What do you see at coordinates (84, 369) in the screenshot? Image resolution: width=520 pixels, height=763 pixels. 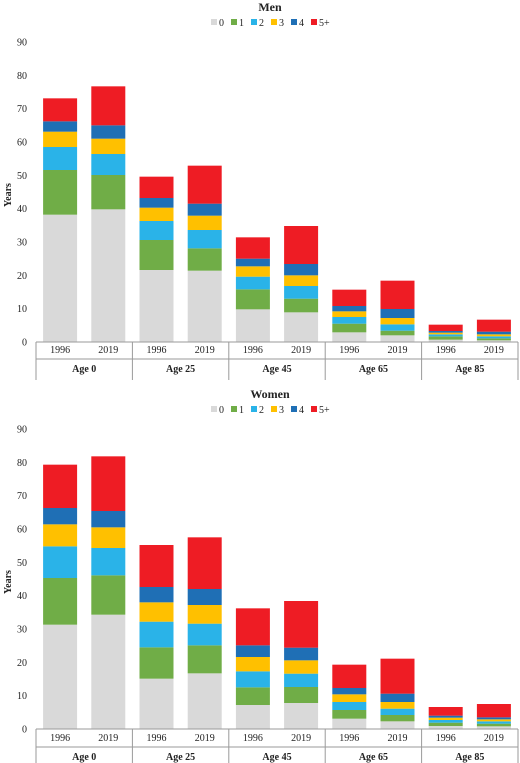 I see `men-group-label: Age 0` at bounding box center [84, 369].